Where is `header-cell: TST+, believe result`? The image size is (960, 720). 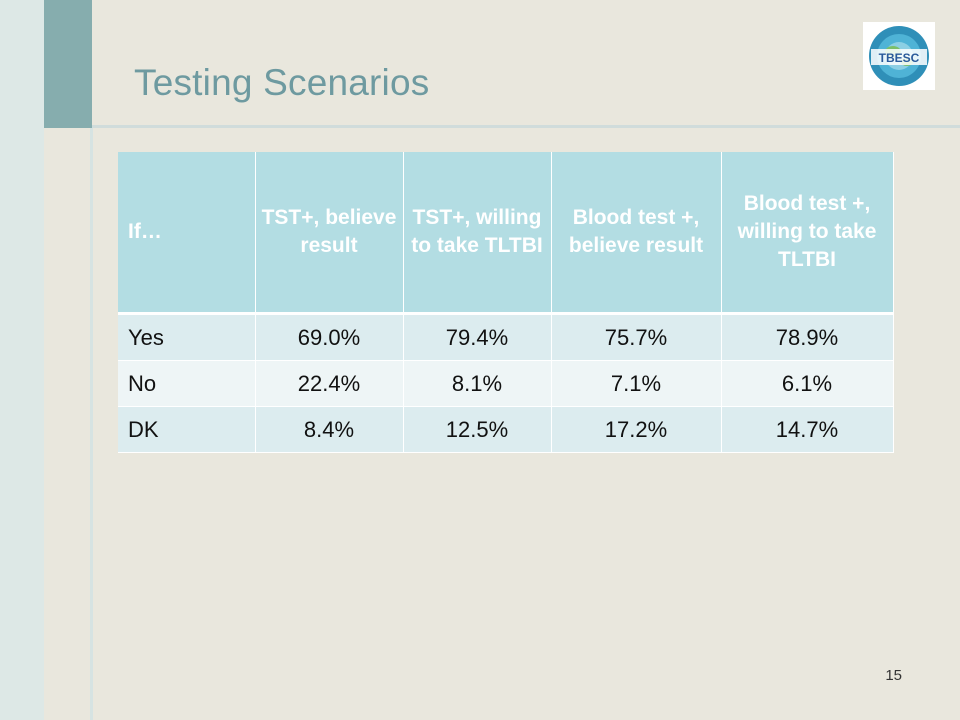 header-cell: TST+, believe result is located at coordinates (329, 233).